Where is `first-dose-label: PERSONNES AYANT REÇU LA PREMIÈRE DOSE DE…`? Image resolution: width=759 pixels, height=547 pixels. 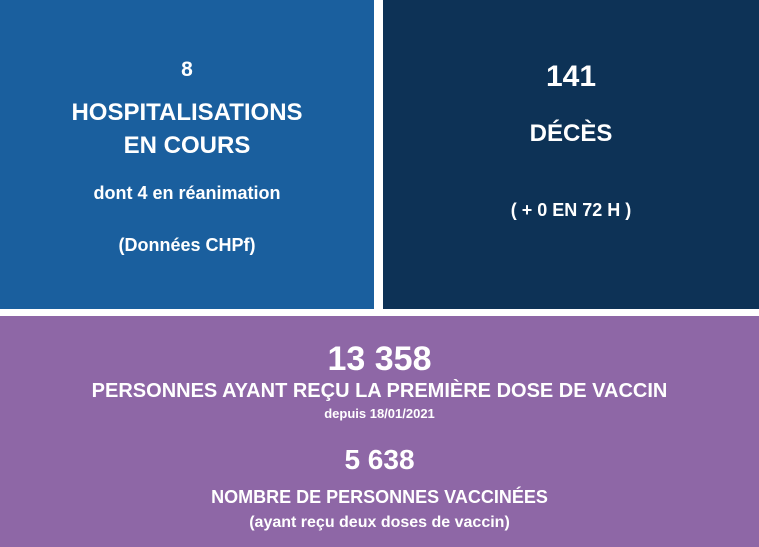 first-dose-label: PERSONNES AYANT REÇU LA PREMIÈRE DOSE DE… is located at coordinates (379, 391).